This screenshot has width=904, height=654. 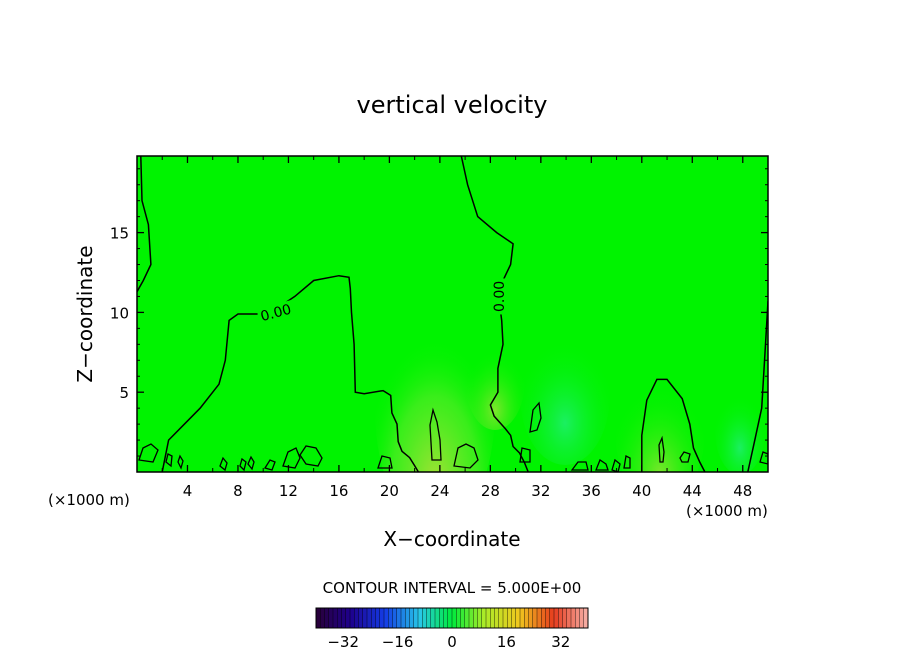 What do you see at coordinates (338, 491) in the screenshot?
I see `x-tick-label: 16` at bounding box center [338, 491].